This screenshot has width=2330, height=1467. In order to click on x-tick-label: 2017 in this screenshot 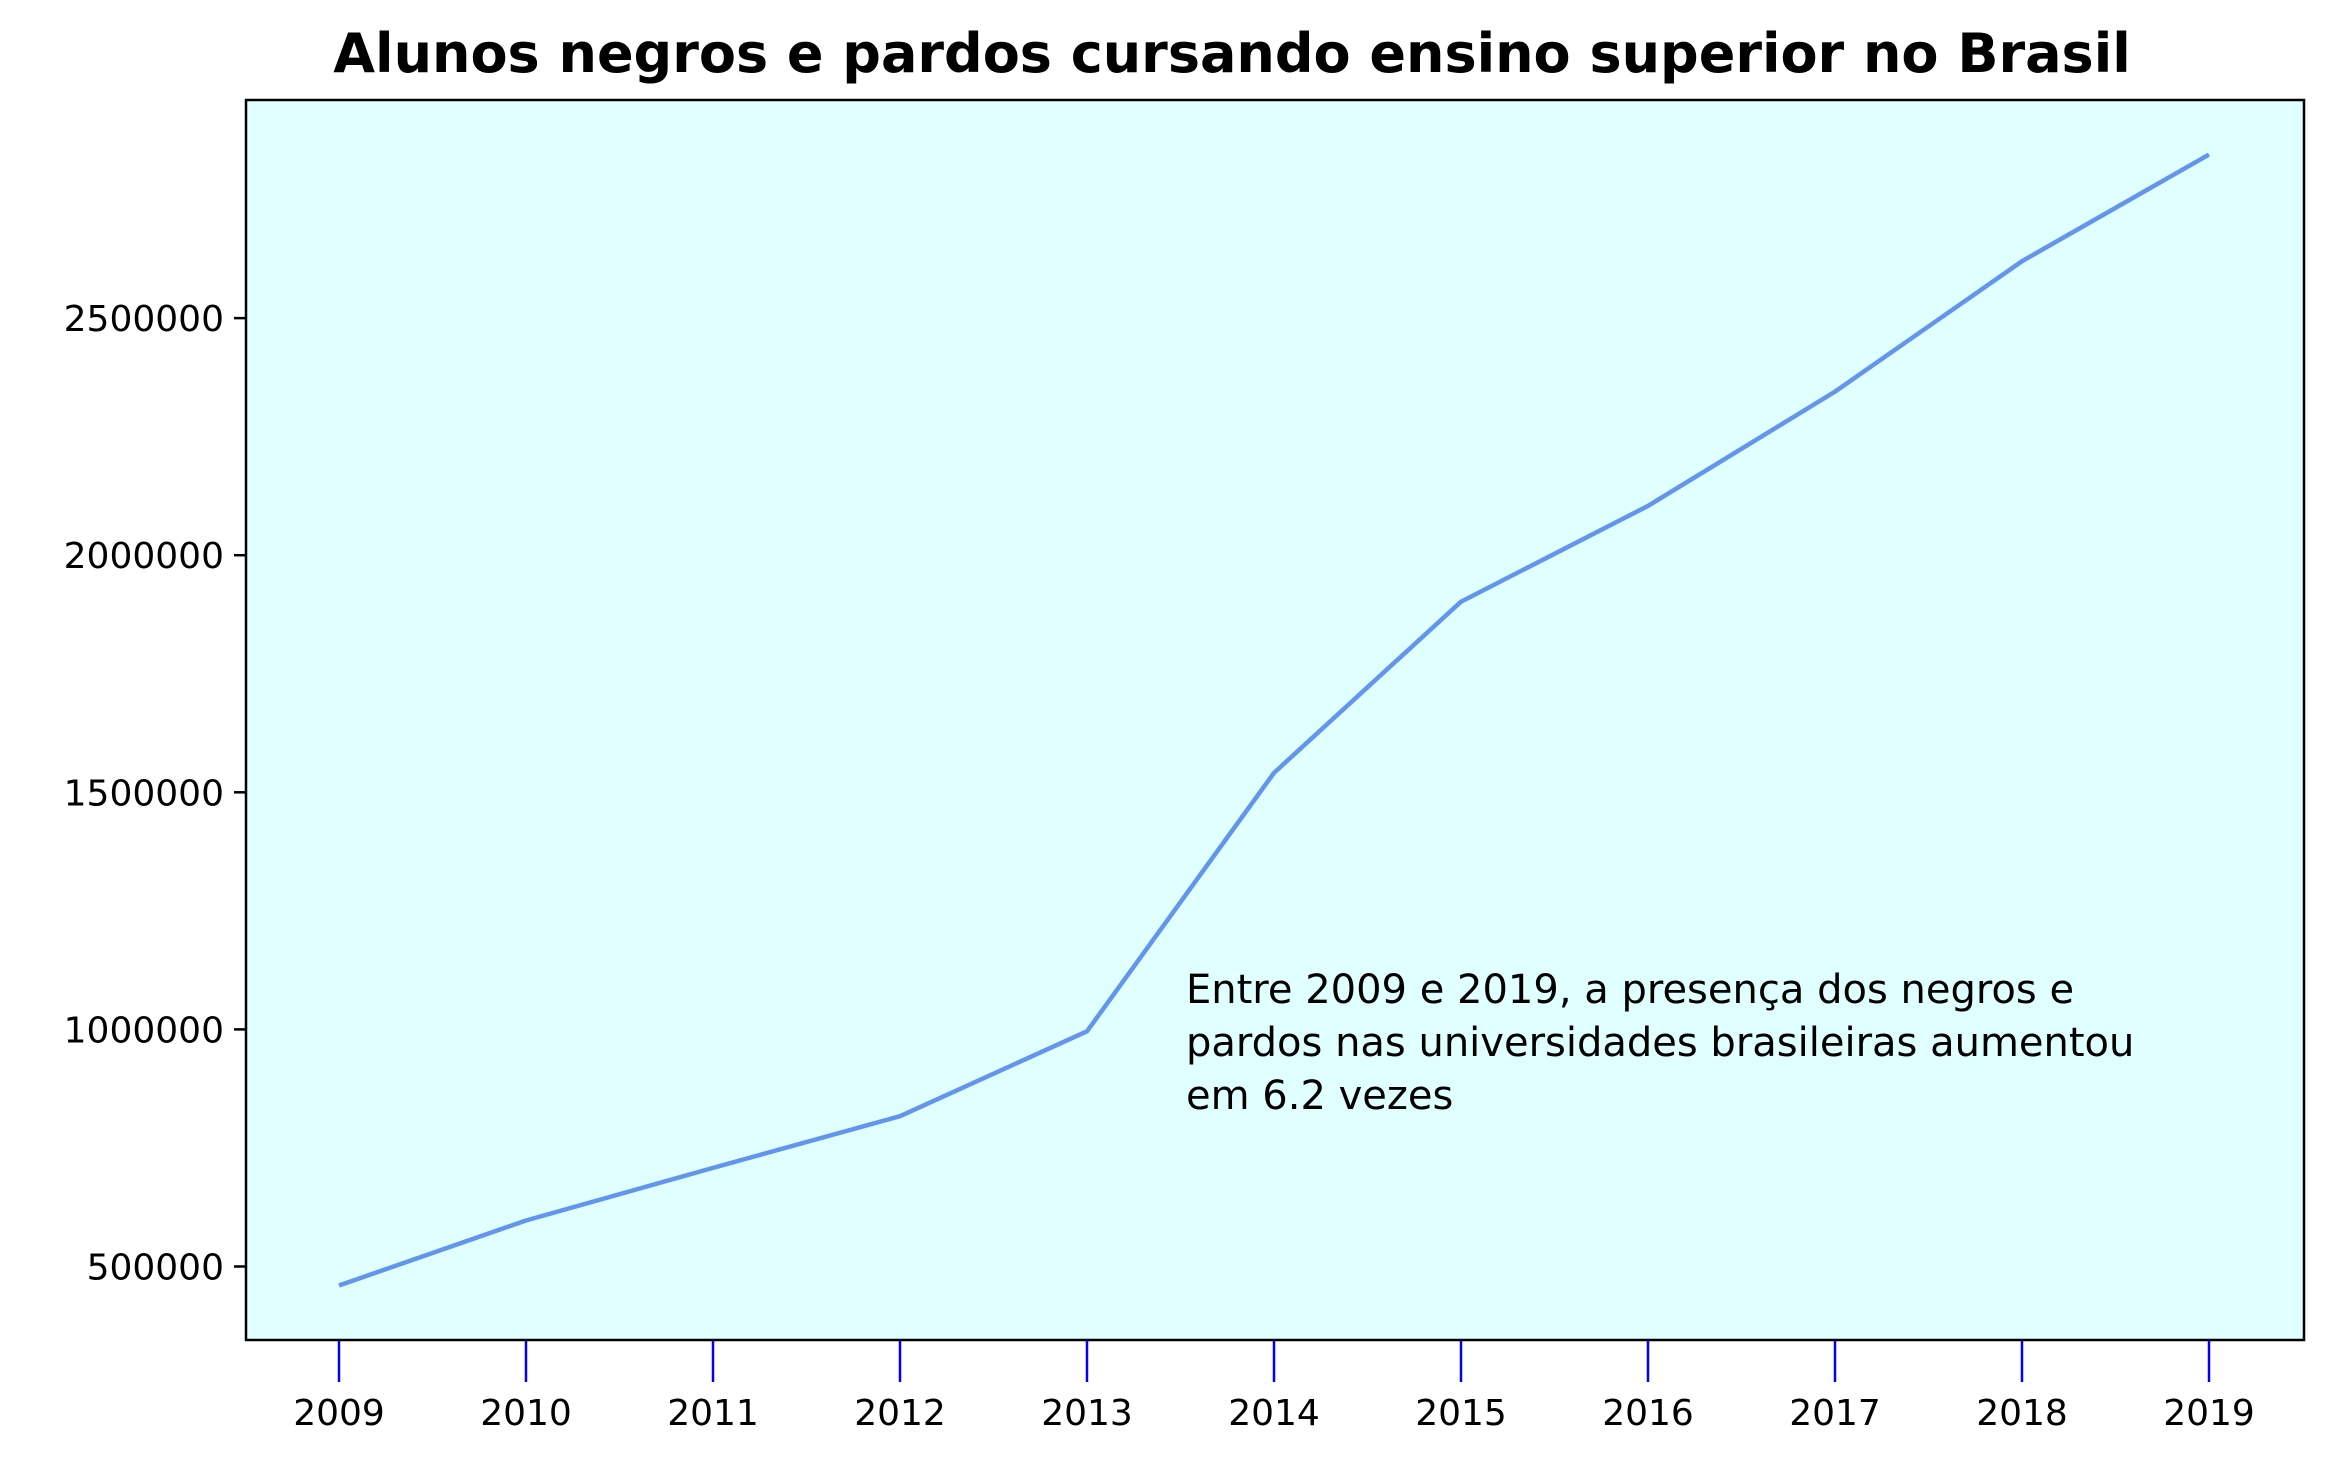, I will do `click(1835, 1413)`.